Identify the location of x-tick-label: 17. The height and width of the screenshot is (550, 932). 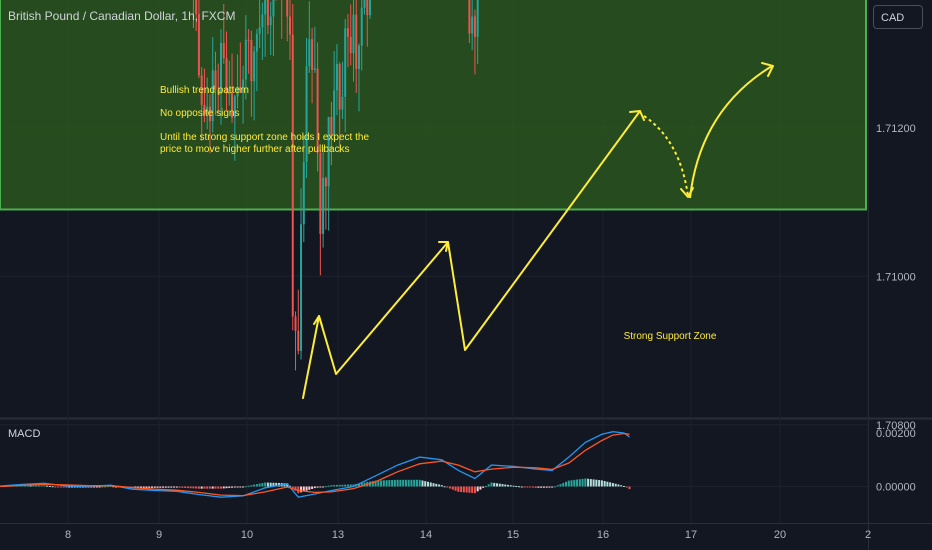
(691, 535).